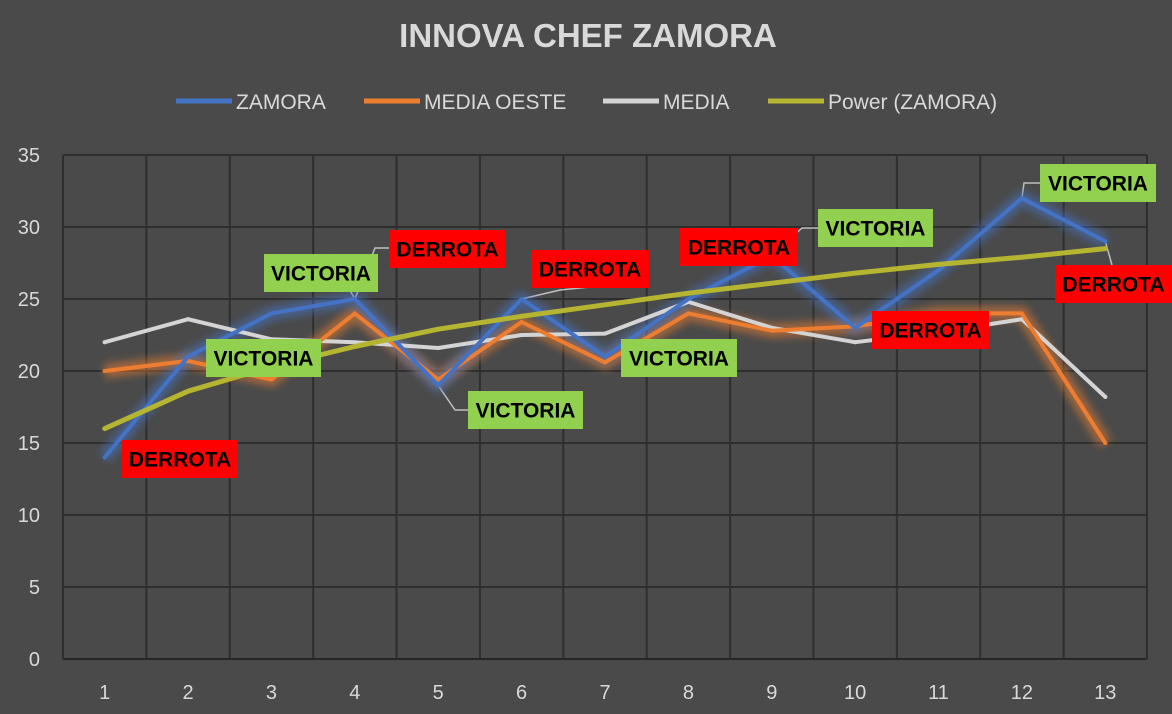  I want to click on x-tick-label: 8, so click(688, 693).